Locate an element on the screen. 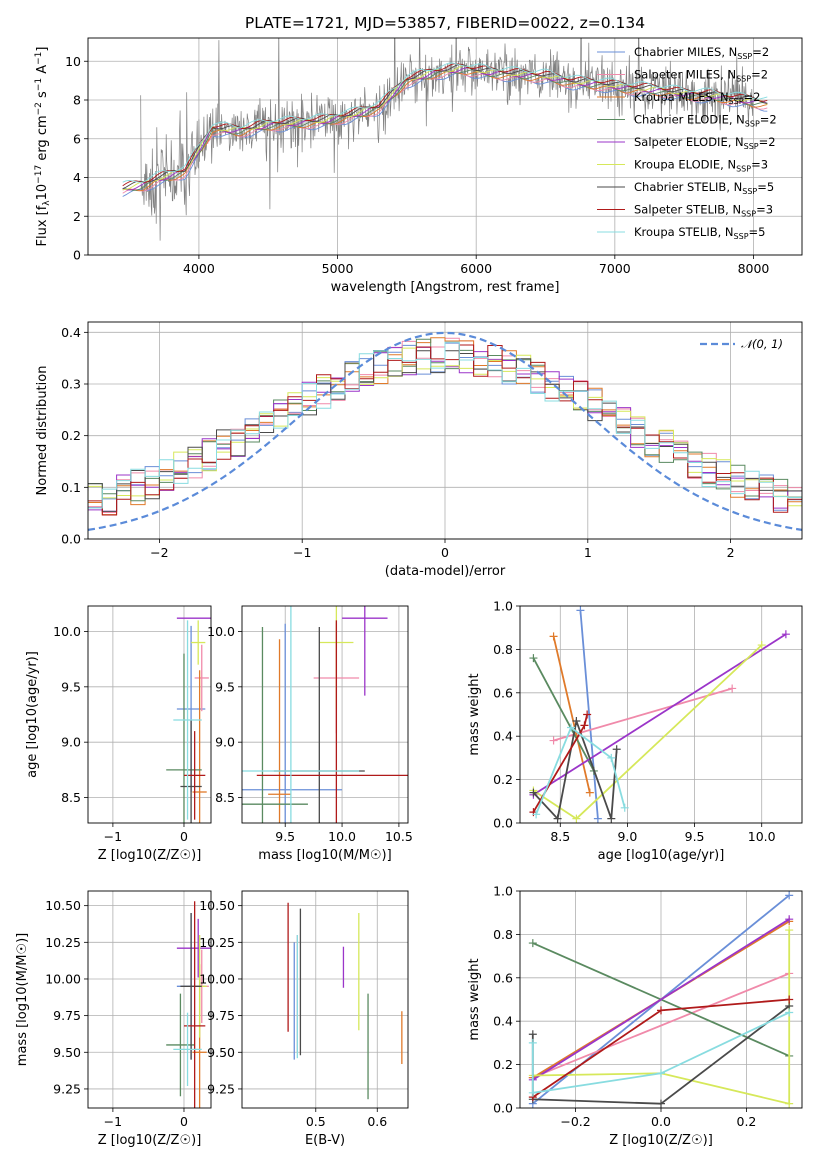  legend-label: Salpeter STELIB, NSSP=3 is located at coordinates (703, 211).